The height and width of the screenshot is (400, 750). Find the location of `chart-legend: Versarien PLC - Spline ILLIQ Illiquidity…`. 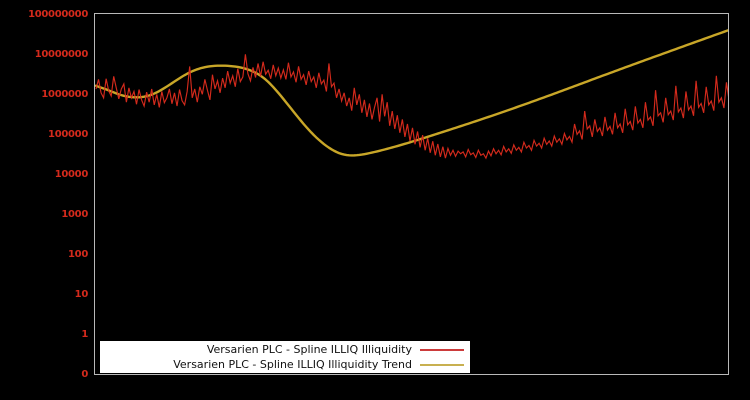

chart-legend: Versarien PLC - Spline ILLIQ Illiquidity… is located at coordinates (285, 357).